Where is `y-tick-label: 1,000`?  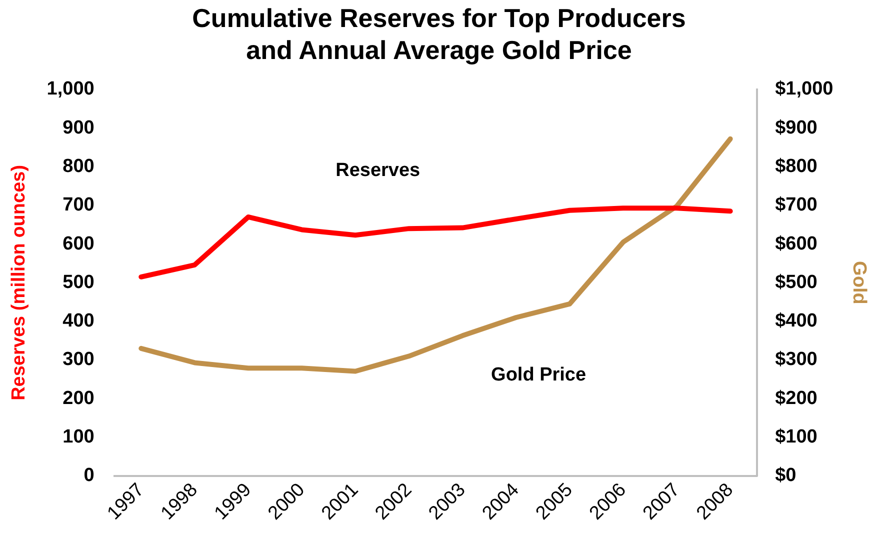
y-tick-label: 1,000 is located at coordinates (70, 89).